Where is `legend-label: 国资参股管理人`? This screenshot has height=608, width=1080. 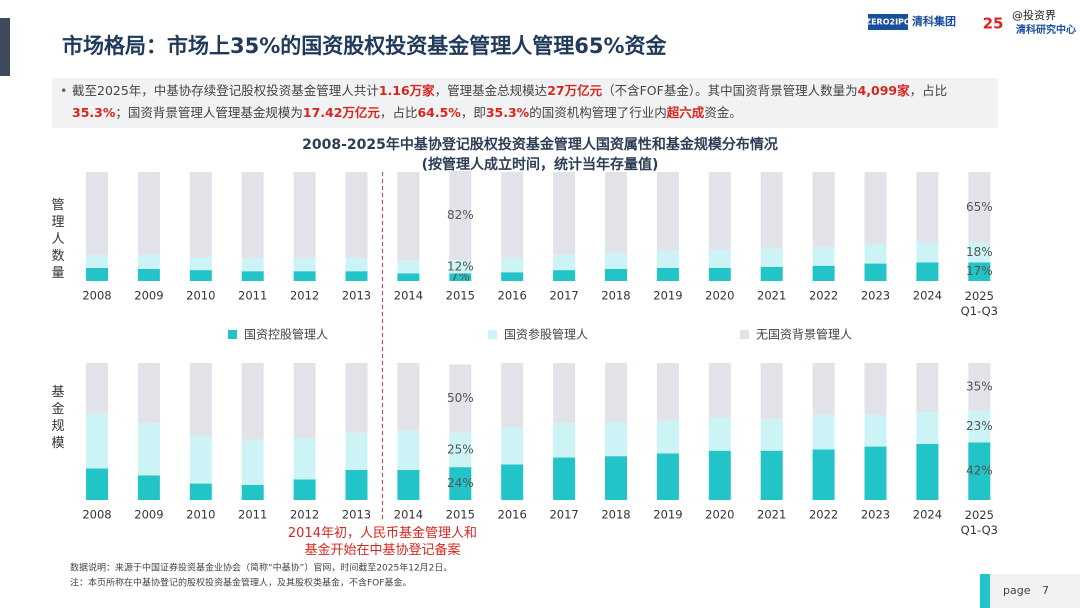 legend-label: 国资参股管理人 is located at coordinates (546, 334).